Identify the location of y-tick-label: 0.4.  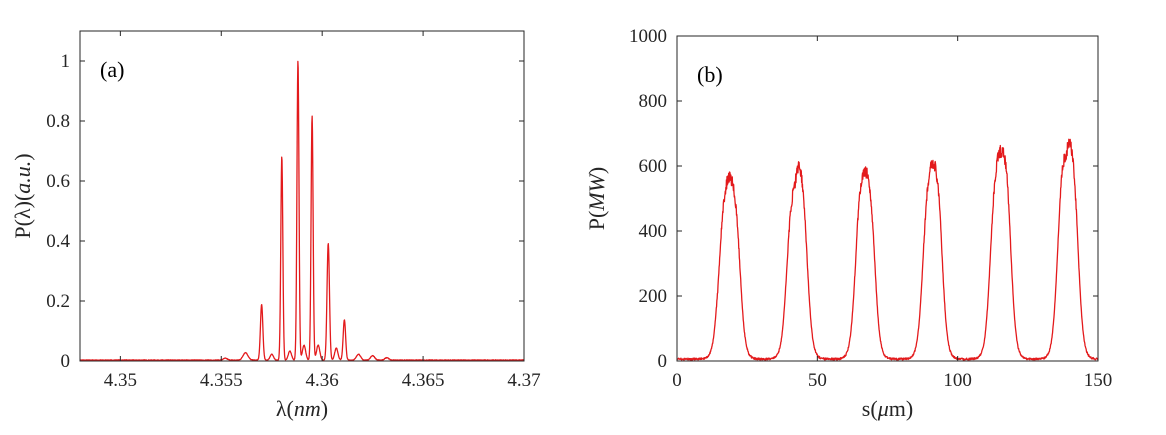
(58, 241).